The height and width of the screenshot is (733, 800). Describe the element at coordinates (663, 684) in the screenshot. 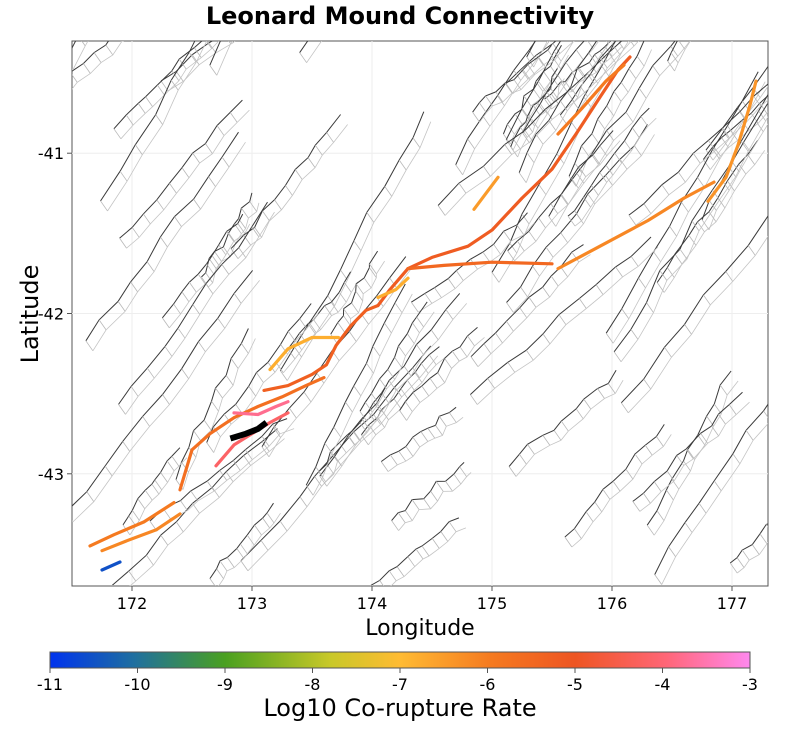

I see `colorbar-tick-label: -4` at that location.